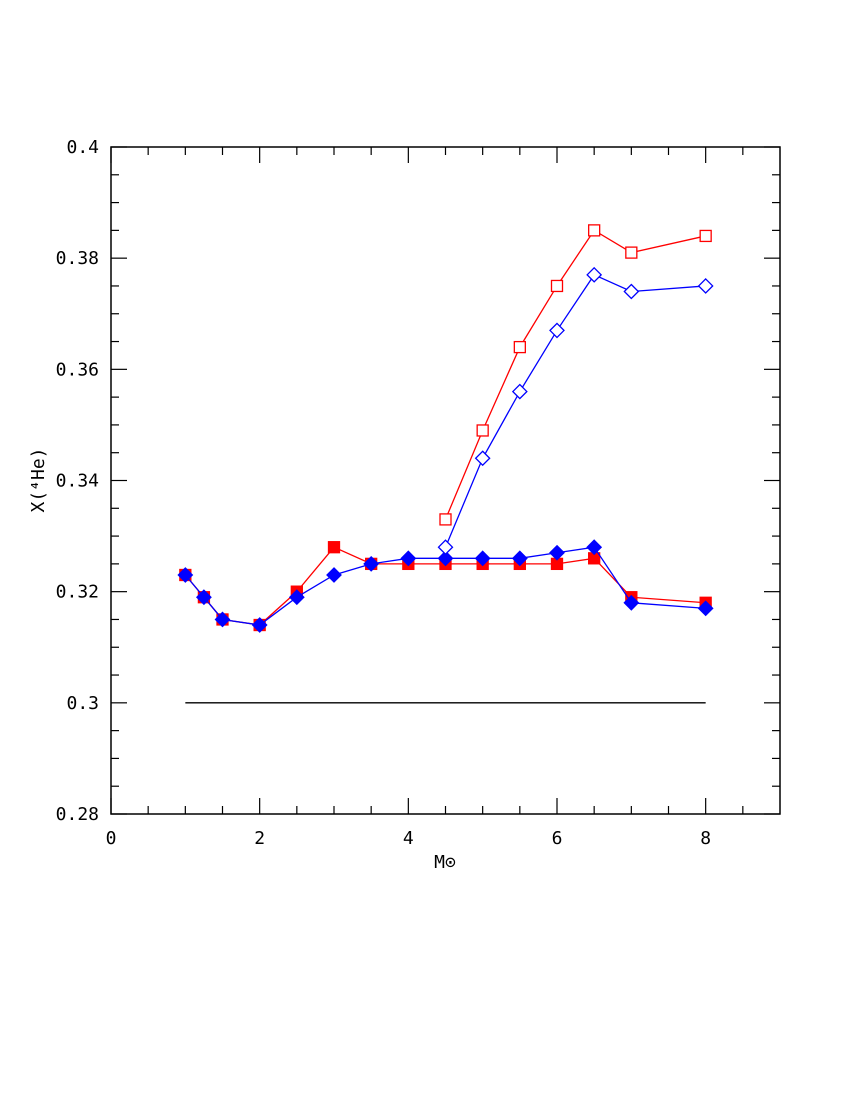  I want to click on y-tick-label: 0.36, so click(77, 369).